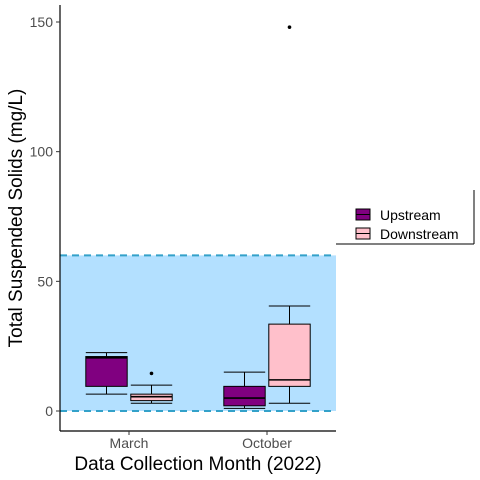  What do you see at coordinates (197, 464) in the screenshot?
I see `x-axis-title: Data Collection Month (2022)` at bounding box center [197, 464].